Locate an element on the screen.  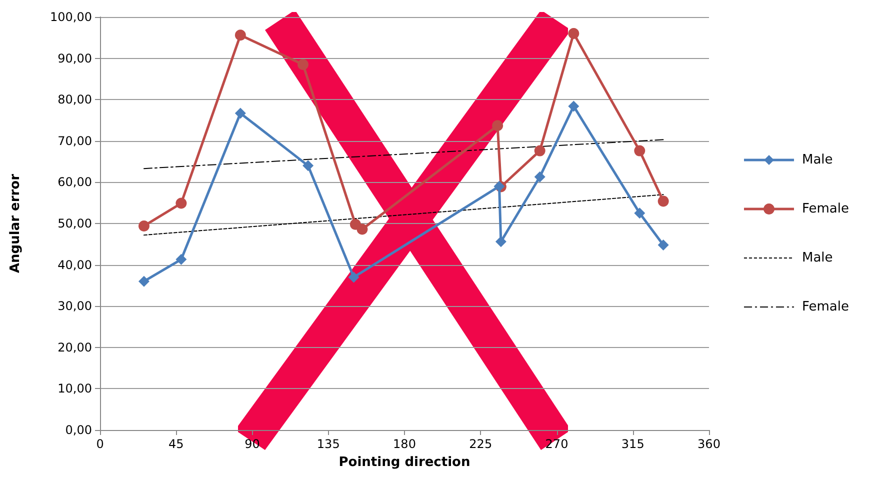
y-tick-label: 20,00 is located at coordinates (75, 347).